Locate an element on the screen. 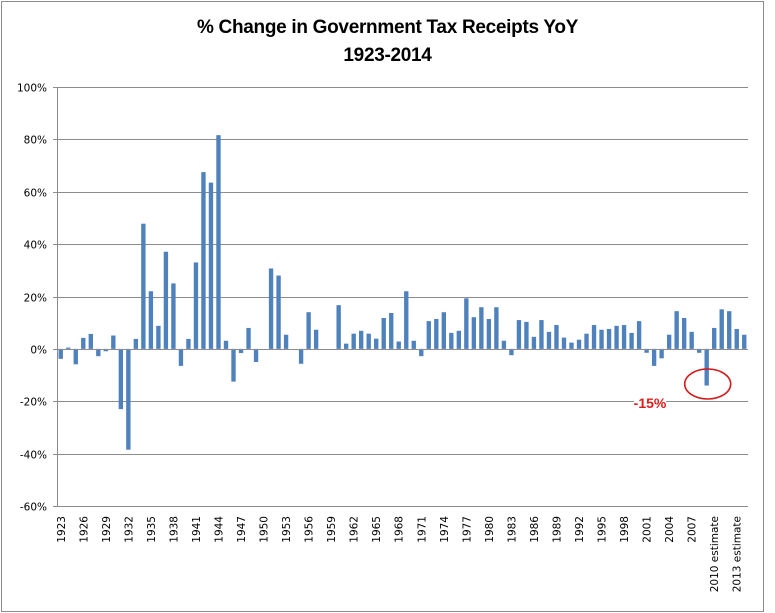 This screenshot has width=775, height=613. bar-1965 is located at coordinates (376, 343).